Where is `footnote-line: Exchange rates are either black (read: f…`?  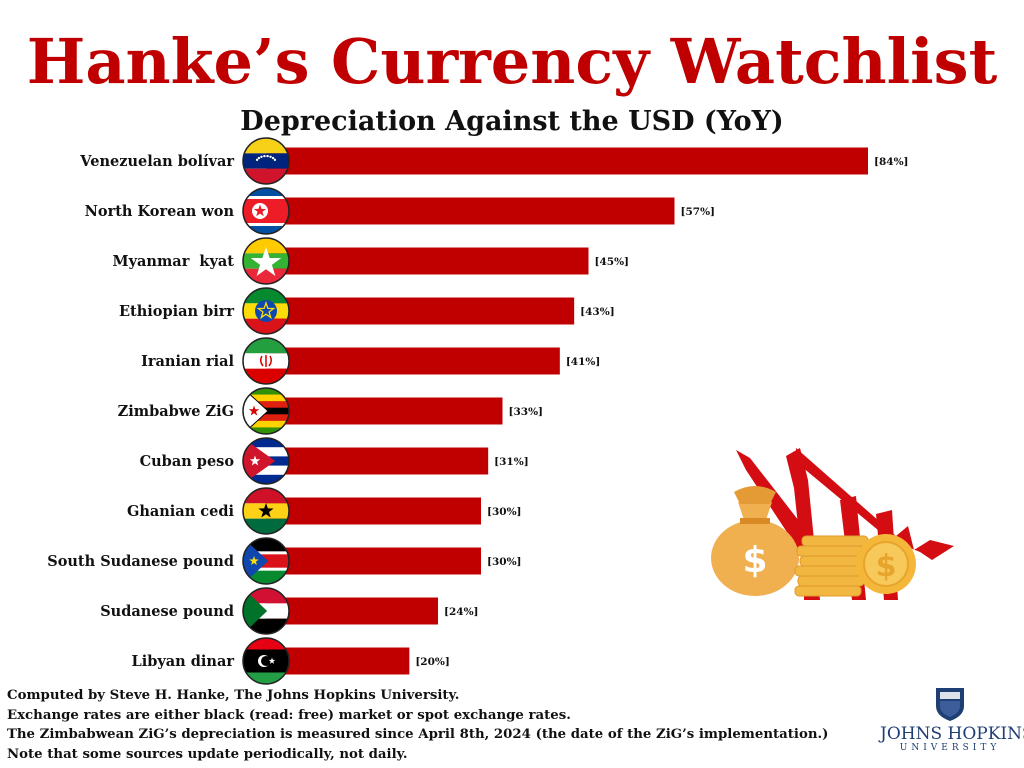
footnote-line: Exchange rates are either black (read: f… is located at coordinates (289, 715).